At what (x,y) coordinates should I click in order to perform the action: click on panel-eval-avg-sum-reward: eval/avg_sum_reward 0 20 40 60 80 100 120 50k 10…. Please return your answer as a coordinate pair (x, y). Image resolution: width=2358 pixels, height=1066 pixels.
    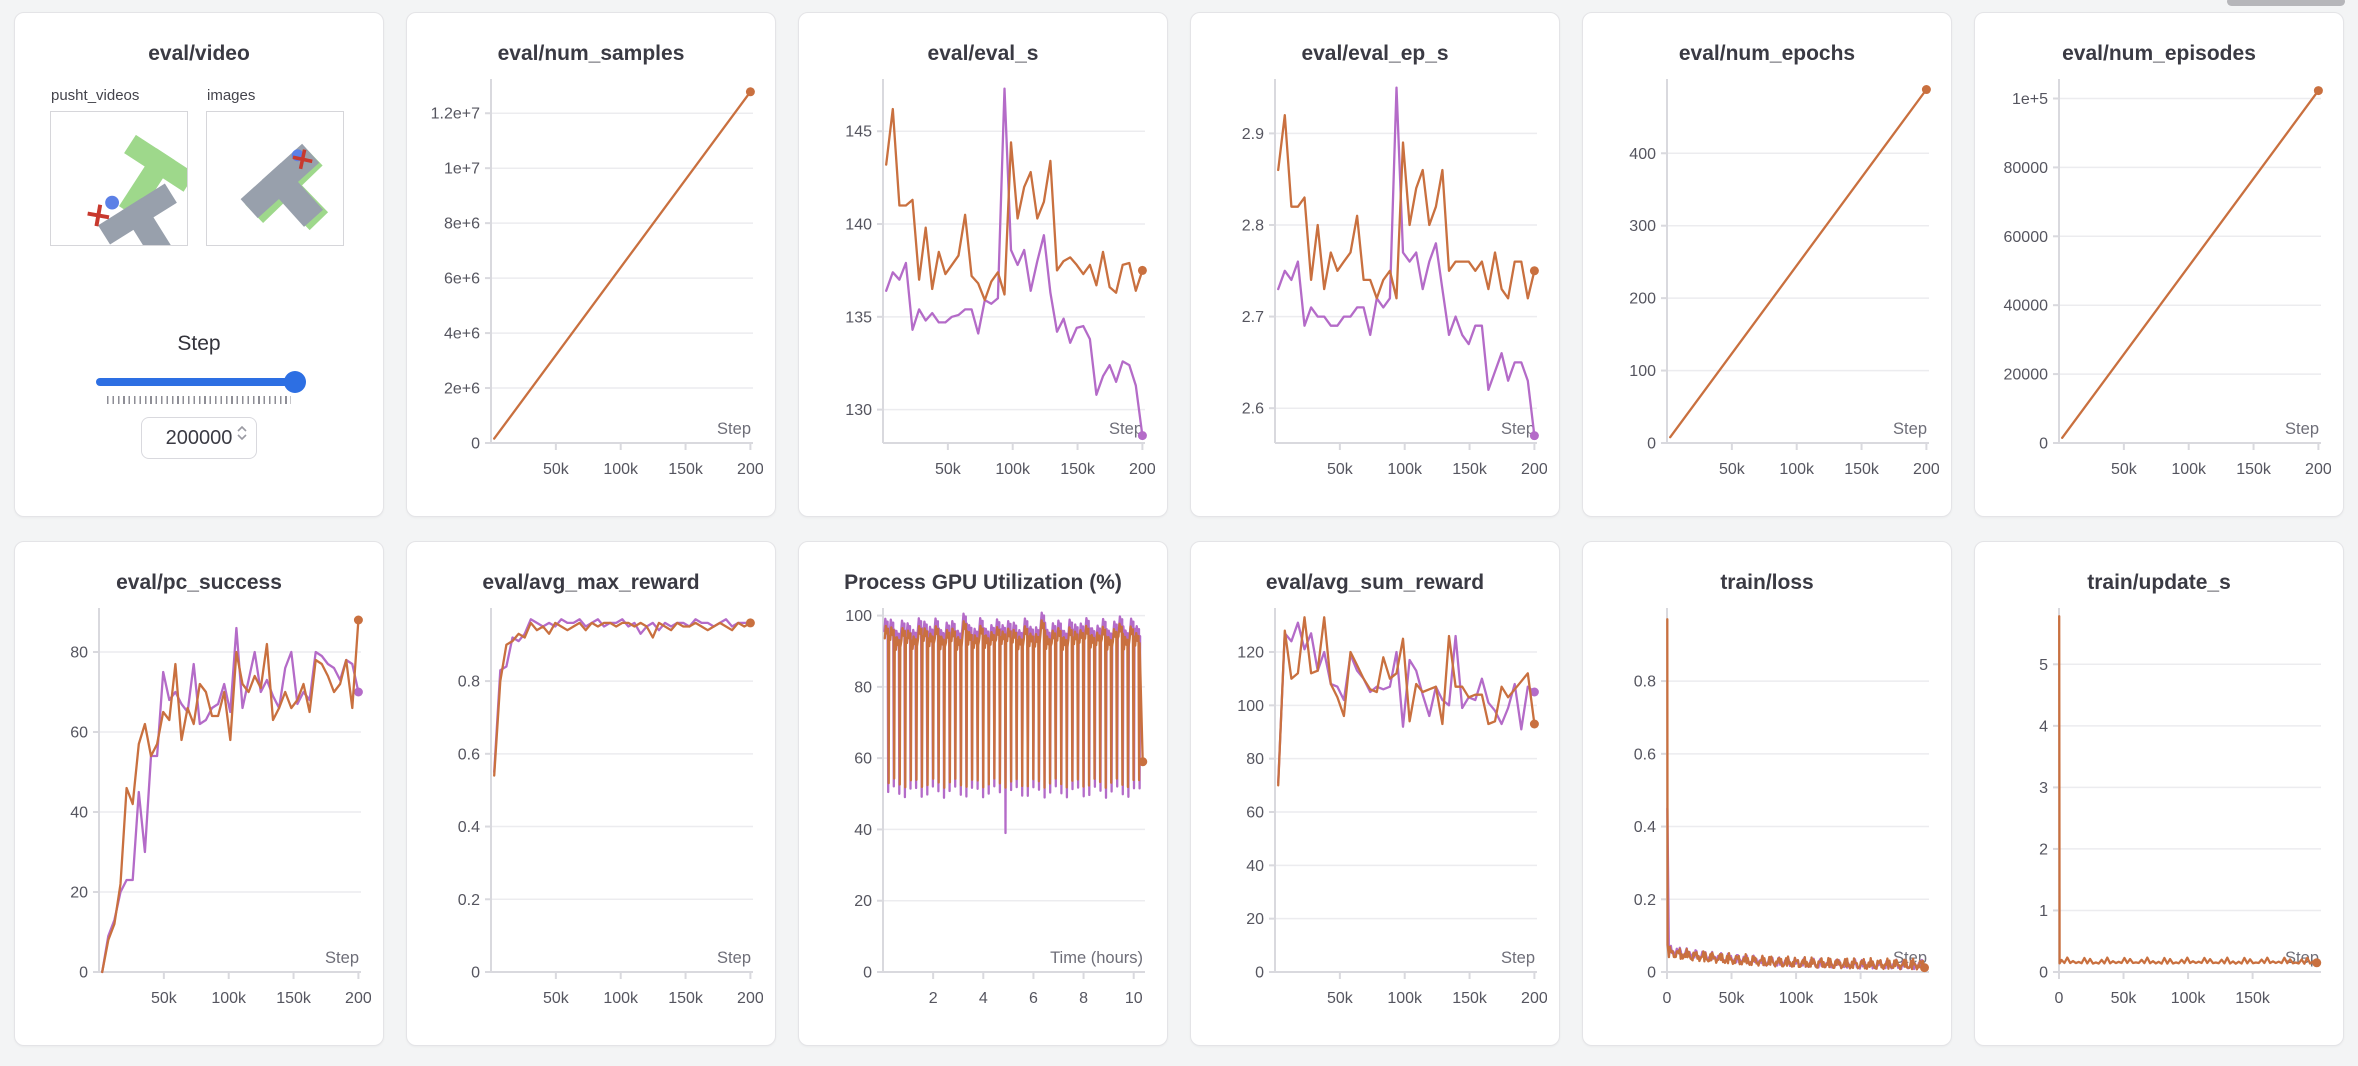
    Looking at the image, I should click on (1375, 793).